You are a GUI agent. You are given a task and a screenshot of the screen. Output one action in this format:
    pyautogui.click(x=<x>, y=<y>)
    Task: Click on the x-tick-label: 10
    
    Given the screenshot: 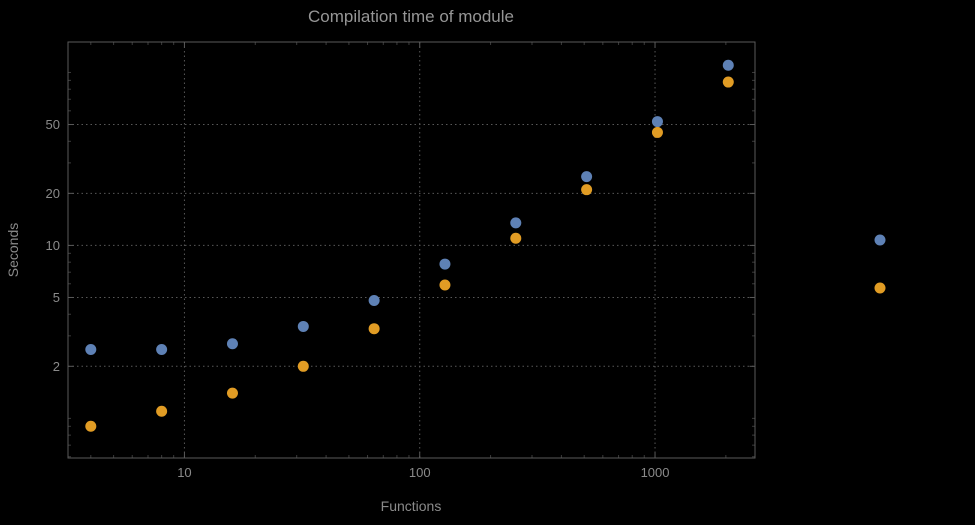 What is the action you would take?
    pyautogui.click(x=184, y=472)
    